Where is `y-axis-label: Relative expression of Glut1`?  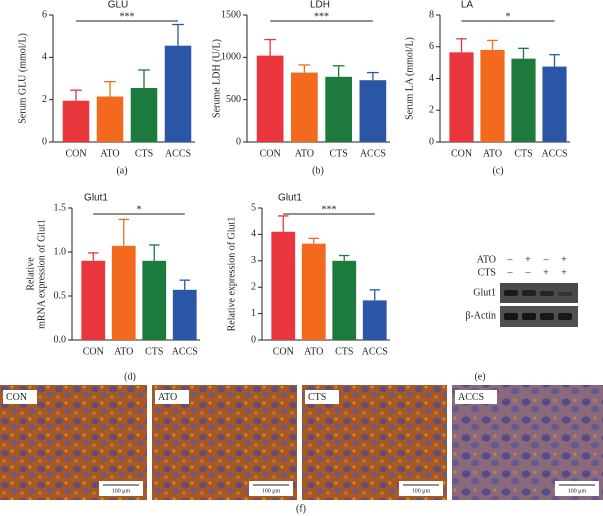
y-axis-label: Relative expression of Glut1 is located at coordinates (231, 274).